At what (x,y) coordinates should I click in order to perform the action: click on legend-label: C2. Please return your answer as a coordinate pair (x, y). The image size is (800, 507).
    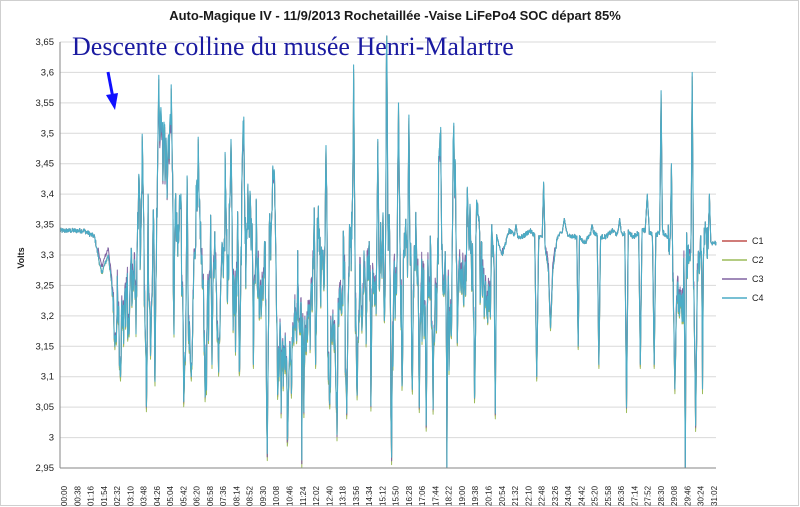
    Looking at the image, I should click on (758, 260).